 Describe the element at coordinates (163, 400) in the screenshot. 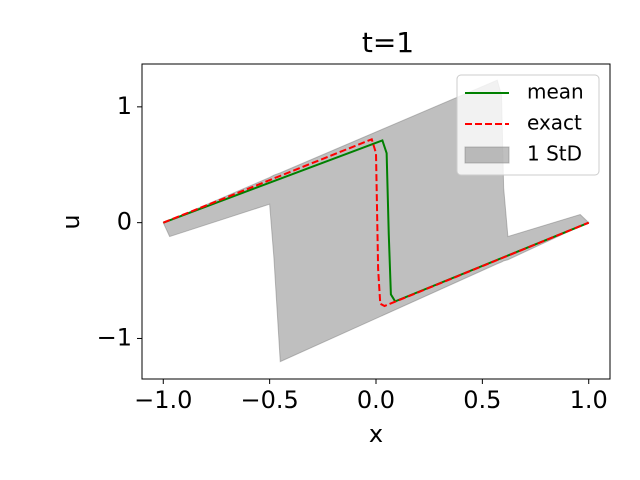

I see `x-tick-label: −1.0` at that location.